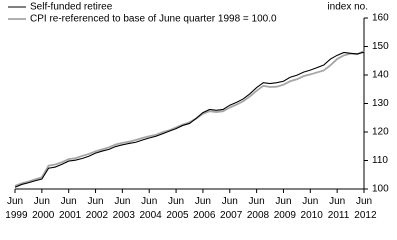  What do you see at coordinates (256, 208) in the screenshot?
I see `x-tick-label: Jun 2008` at bounding box center [256, 208].